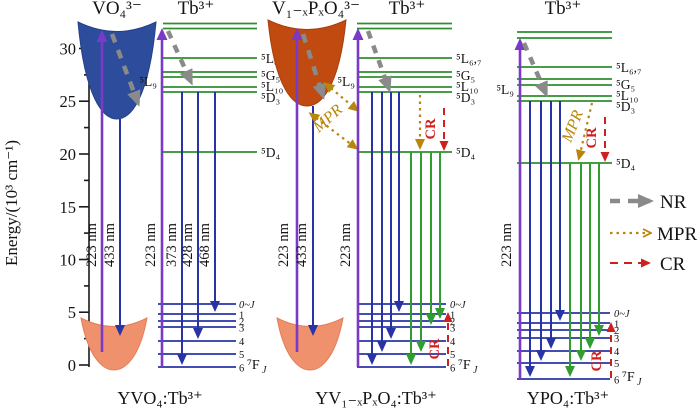  Describe the element at coordinates (68, 207) in the screenshot. I see `tick-label-15: 15` at that location.